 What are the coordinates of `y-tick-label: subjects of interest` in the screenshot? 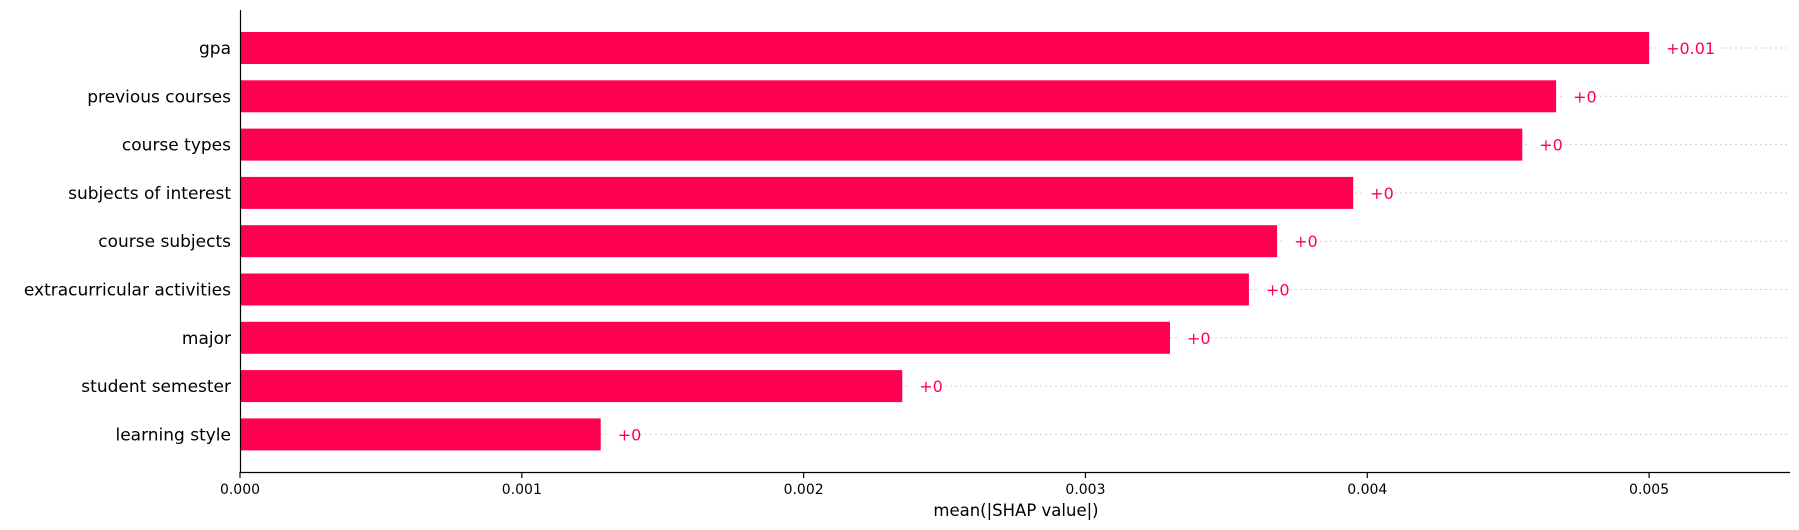 It's located at (149, 194).